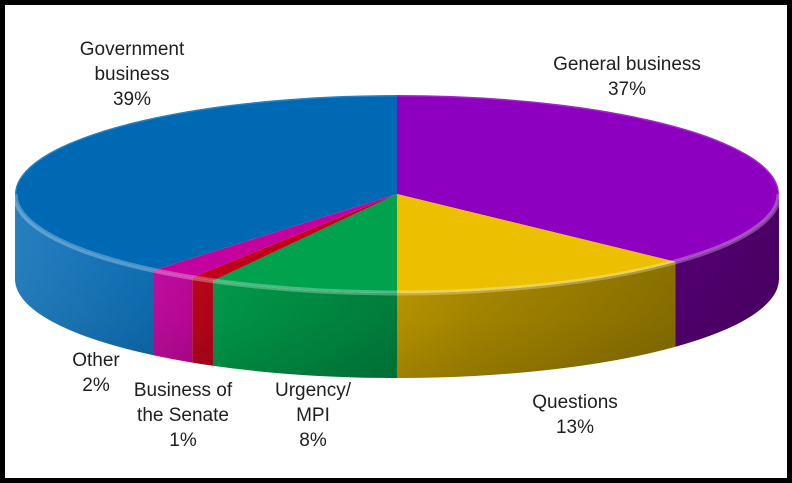  I want to click on slice-label-pct: 2%, so click(96, 385).